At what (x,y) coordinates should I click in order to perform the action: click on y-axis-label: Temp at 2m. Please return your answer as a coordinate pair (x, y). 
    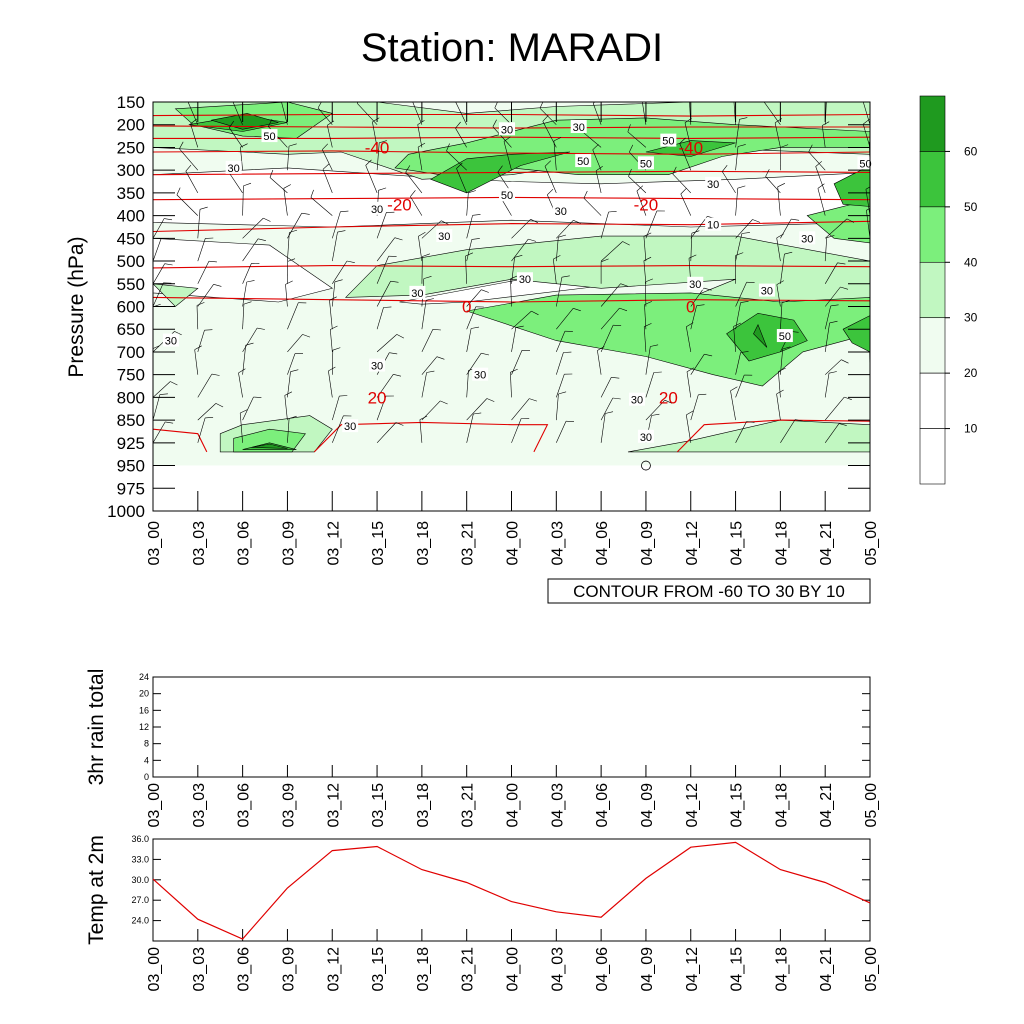
    Looking at the image, I should click on (96, 890).